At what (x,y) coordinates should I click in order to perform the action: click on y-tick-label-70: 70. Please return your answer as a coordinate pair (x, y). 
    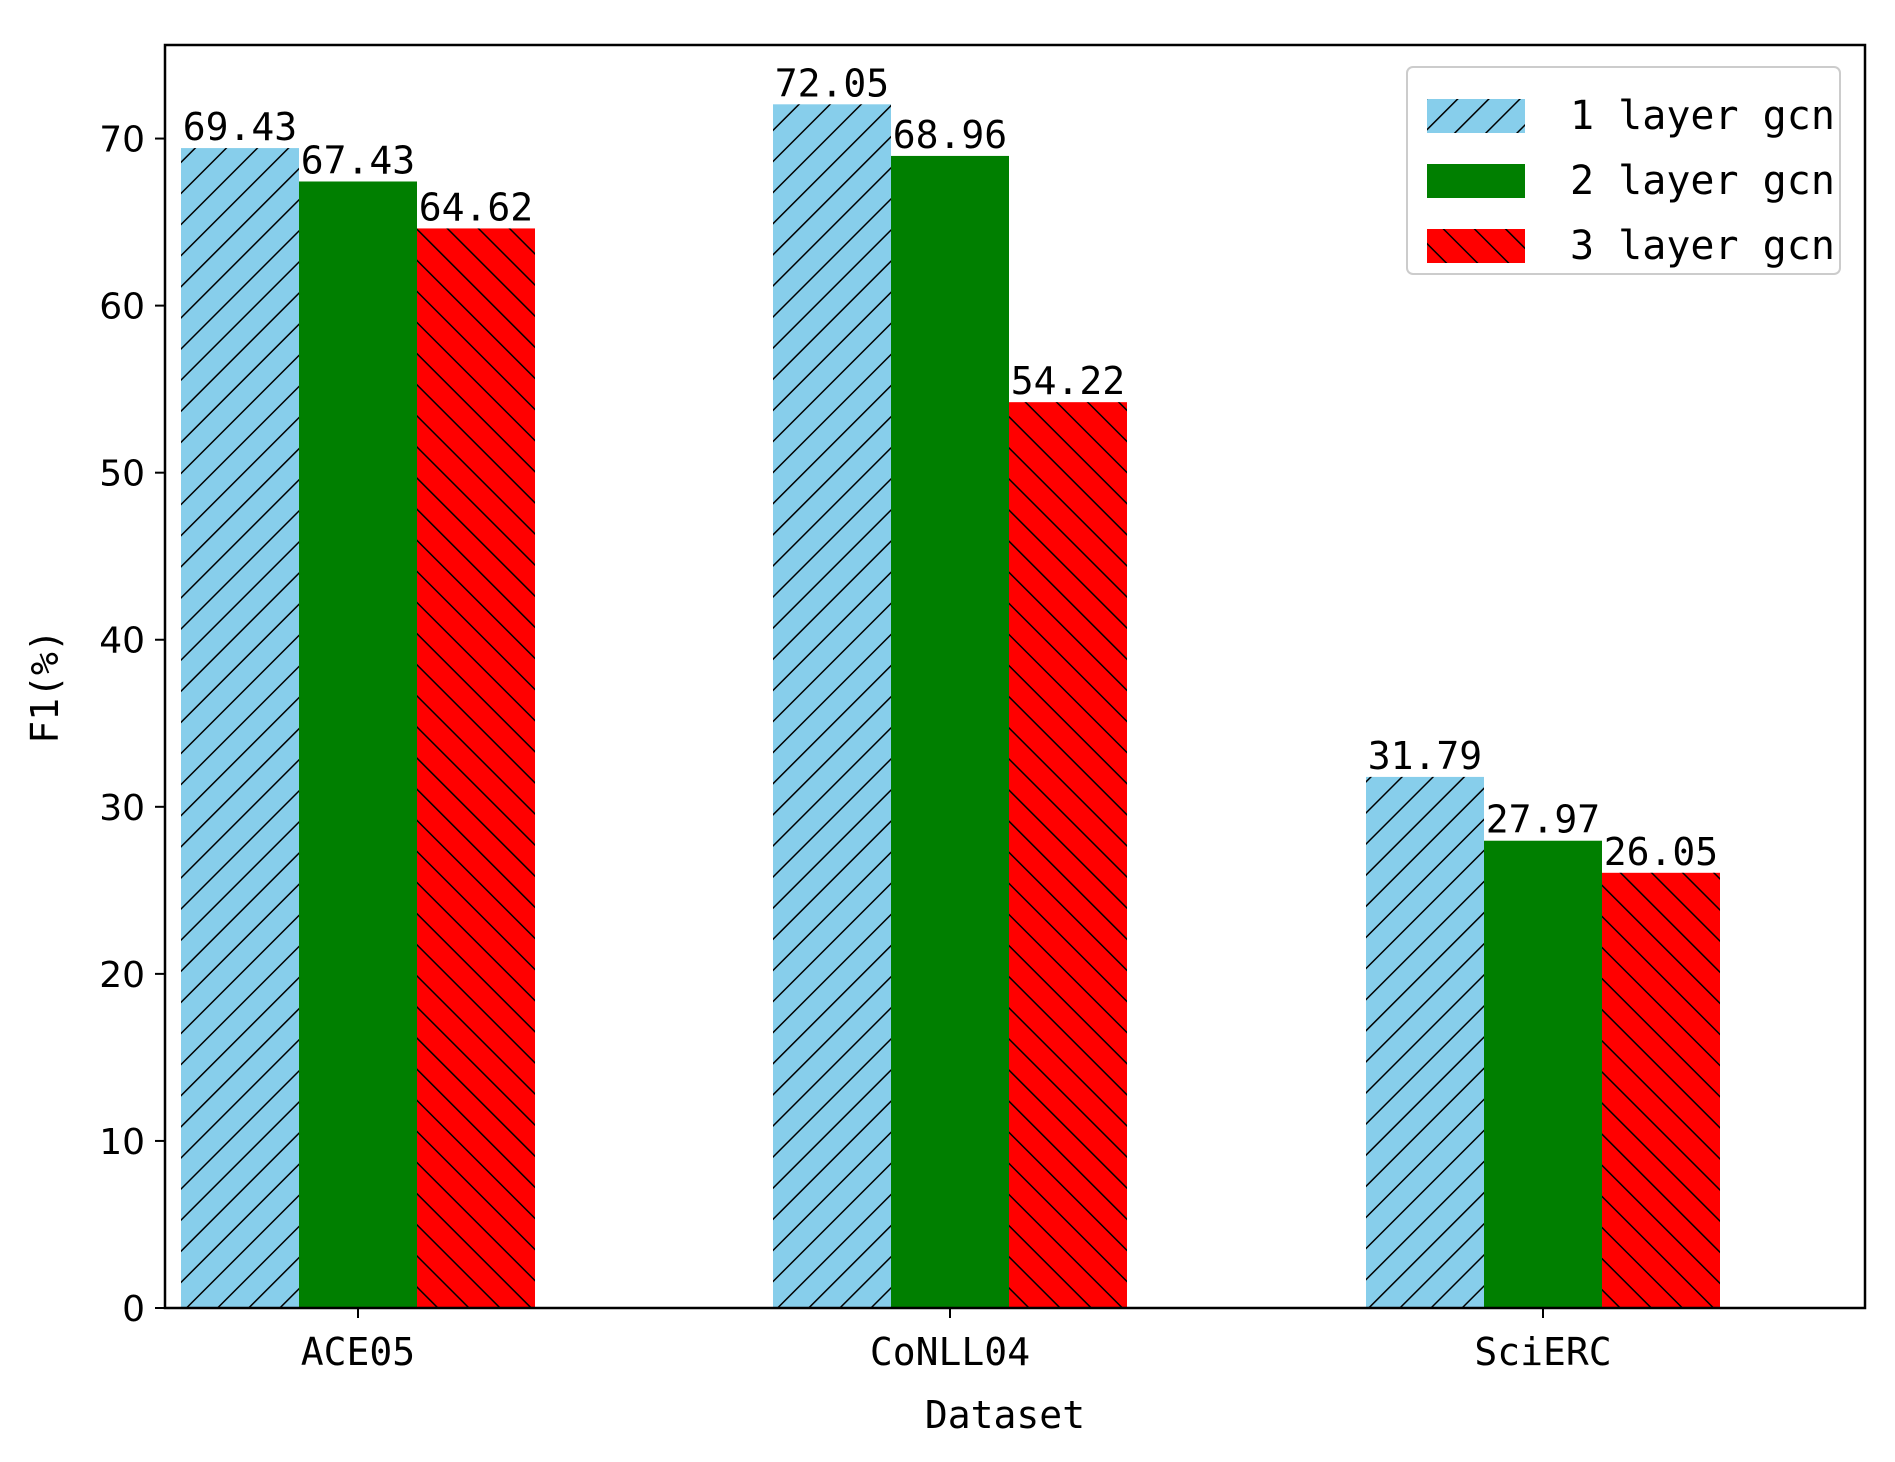
    Looking at the image, I should click on (122, 140).